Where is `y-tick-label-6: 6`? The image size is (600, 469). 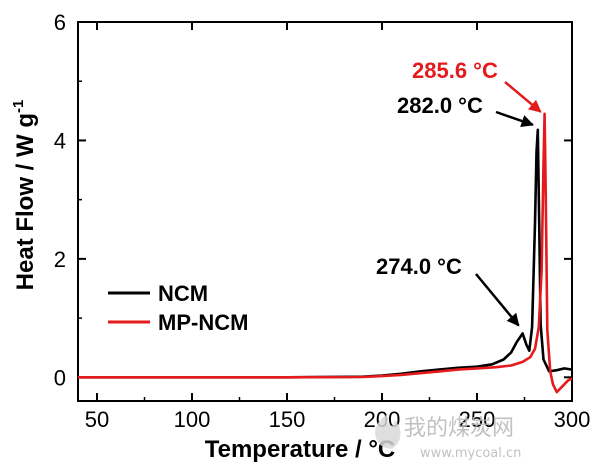 y-tick-label-6: 6 is located at coordinates (60, 22).